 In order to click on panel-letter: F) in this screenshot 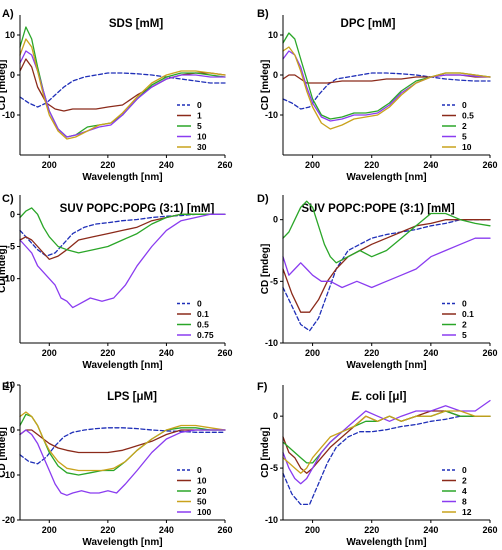, I will do `click(262, 387)`.